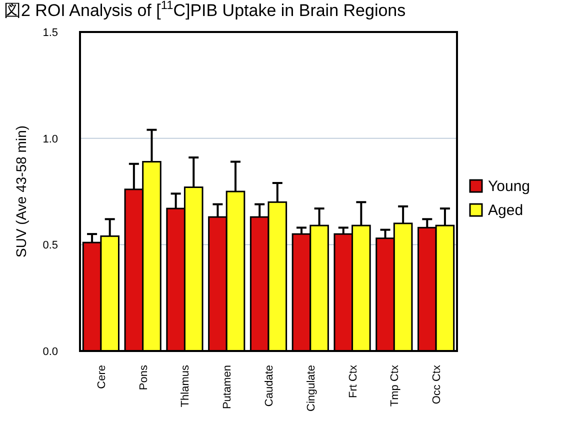 The image size is (568, 425). Describe the element at coordinates (509, 186) in the screenshot. I see `legend-label: Young` at that location.